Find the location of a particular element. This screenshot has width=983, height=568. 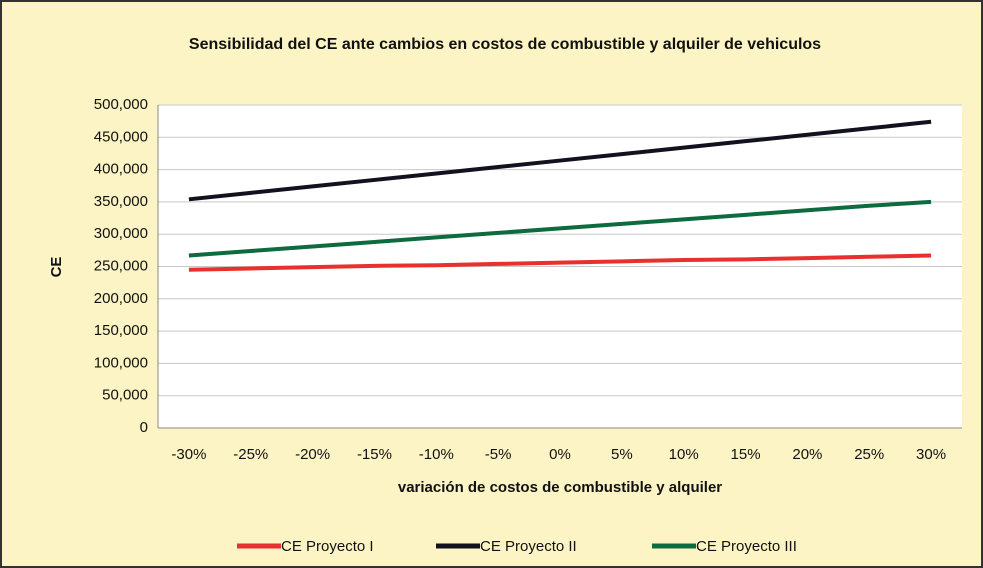

y-tick-label: 100,000 is located at coordinates (121, 362).